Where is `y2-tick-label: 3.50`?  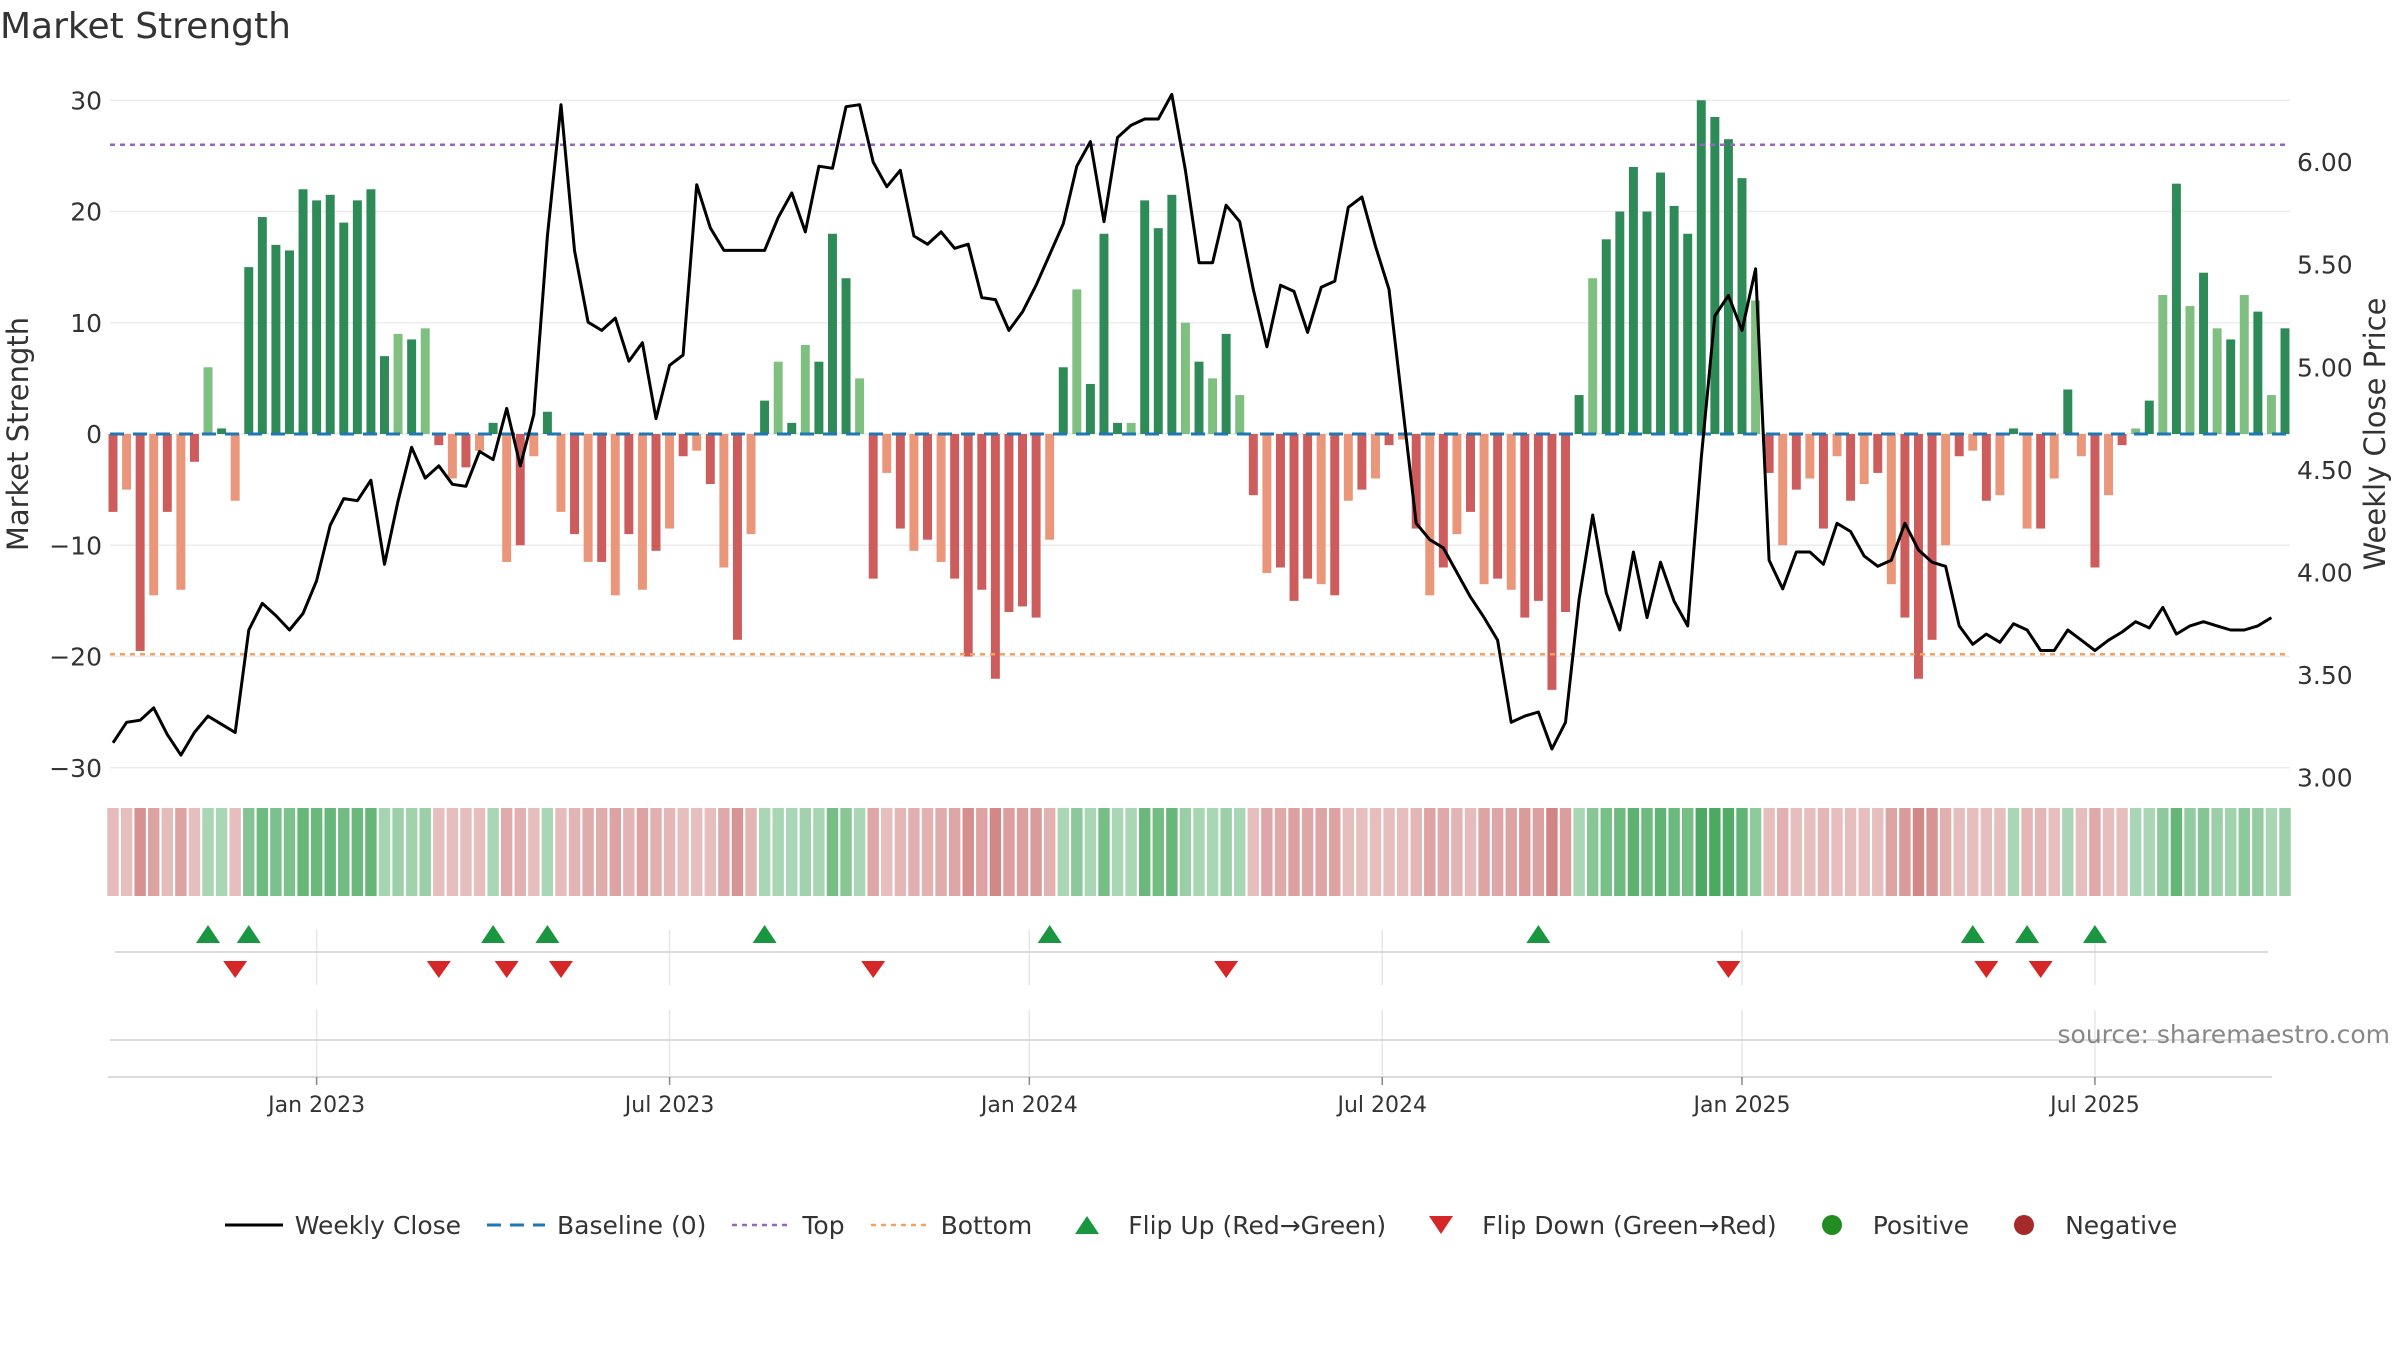
y2-tick-label: 3.50 is located at coordinates (2325, 675).